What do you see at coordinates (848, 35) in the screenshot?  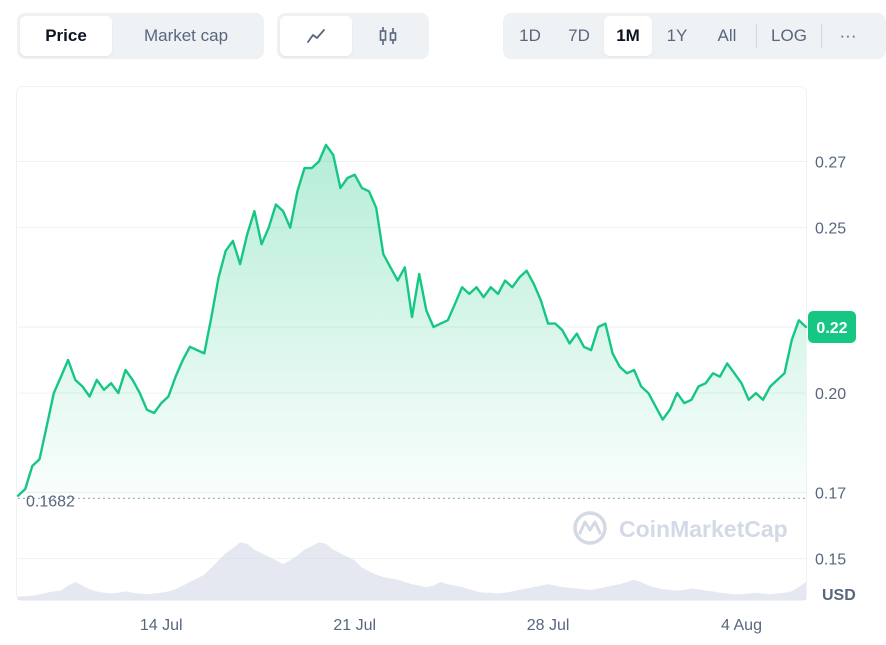 I see `more-options-button: ···` at bounding box center [848, 35].